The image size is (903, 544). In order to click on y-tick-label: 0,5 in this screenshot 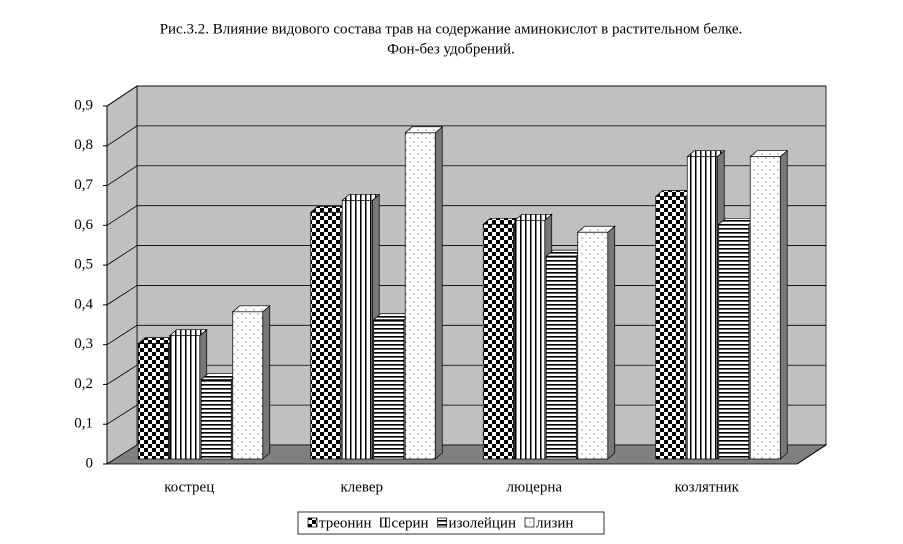, I will do `click(83, 265)`.